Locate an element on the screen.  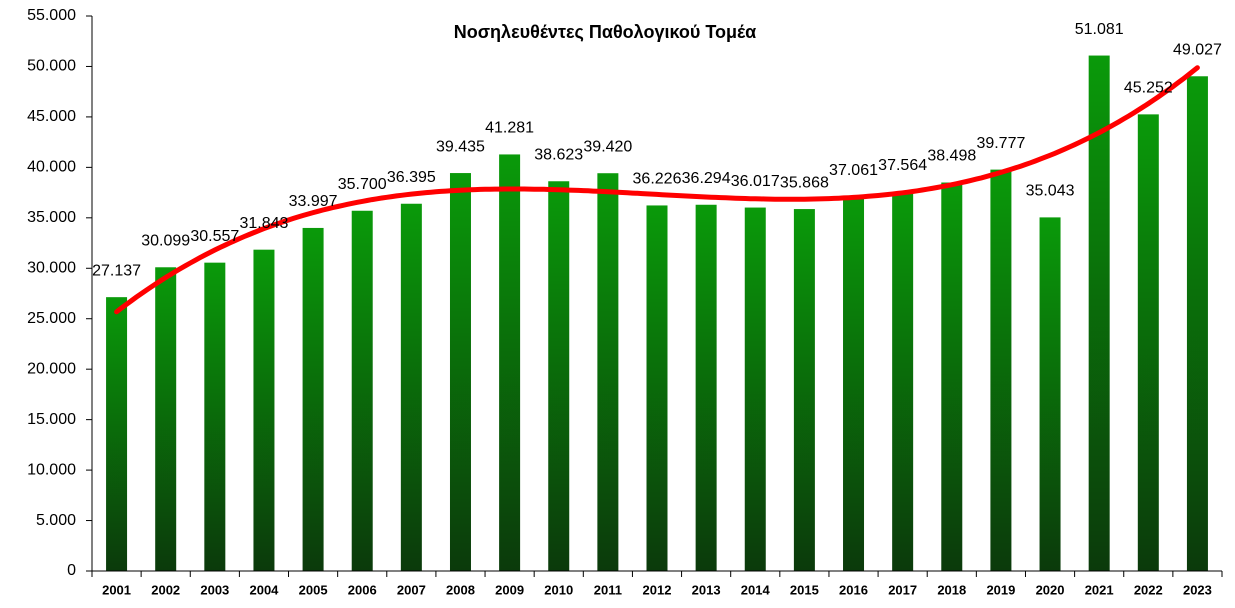
data-label: 37.564 is located at coordinates (902, 165).